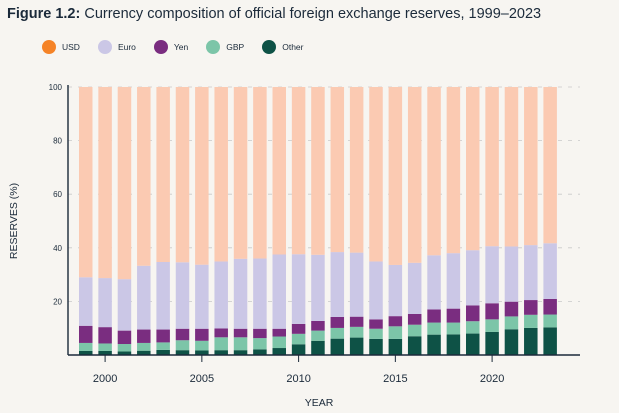  Describe the element at coordinates (260, 173) in the screenshot. I see `bar-segment-usd-2008` at that location.